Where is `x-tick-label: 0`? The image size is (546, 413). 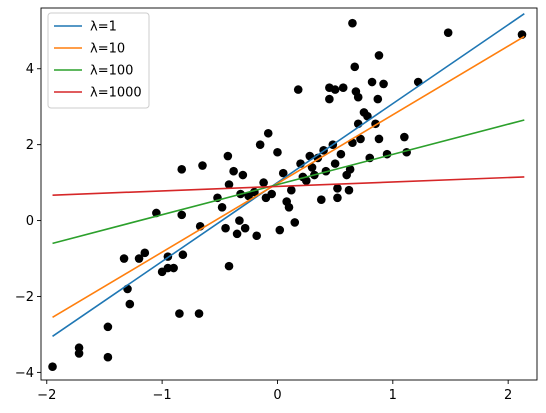
x-tick-label: 0 is located at coordinates (277, 395).